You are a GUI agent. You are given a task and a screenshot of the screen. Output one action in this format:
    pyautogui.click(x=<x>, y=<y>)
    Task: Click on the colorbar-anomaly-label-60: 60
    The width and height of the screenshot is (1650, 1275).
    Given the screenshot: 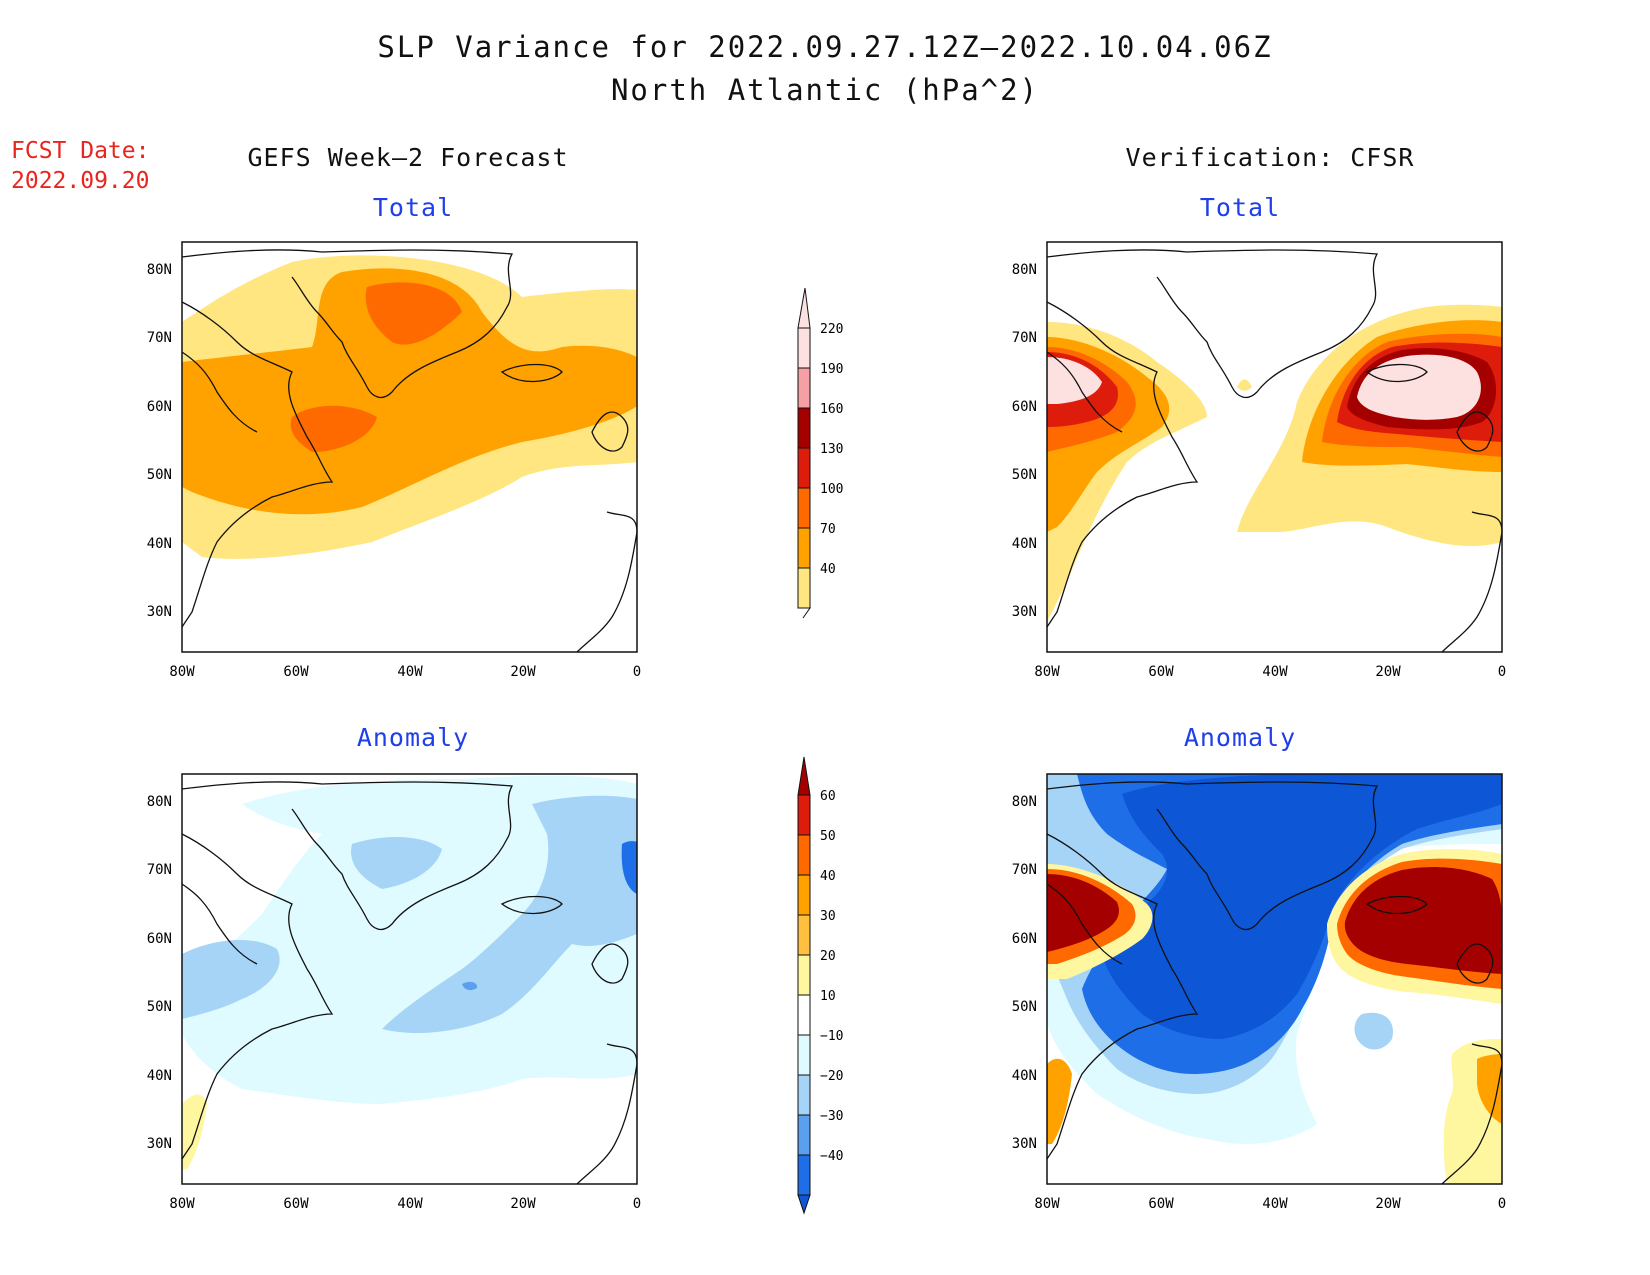 What is the action you would take?
    pyautogui.click(x=828, y=796)
    